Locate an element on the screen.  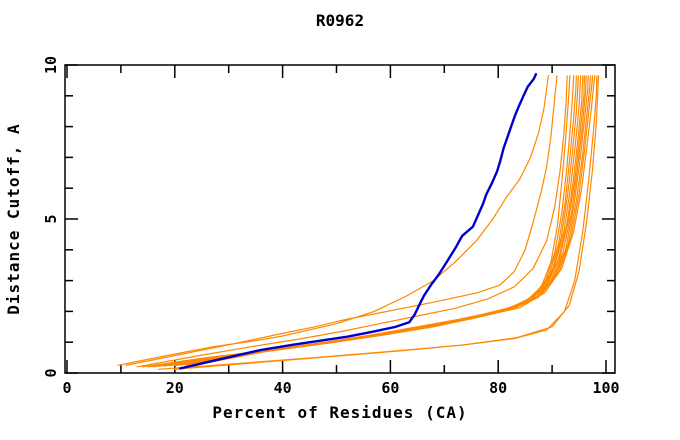
x-tick-label: 100 is located at coordinates (605, 388).